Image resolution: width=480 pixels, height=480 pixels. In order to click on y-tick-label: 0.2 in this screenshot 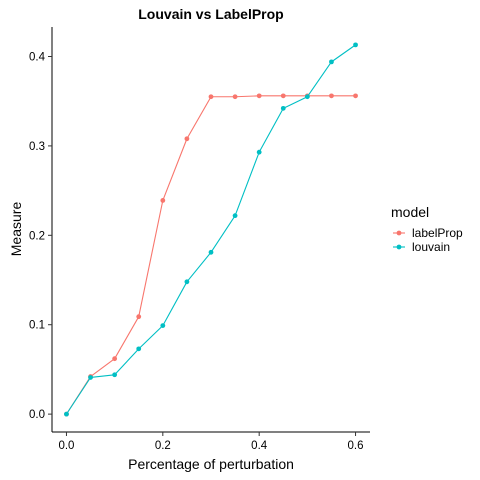, I will do `click(37, 236)`.